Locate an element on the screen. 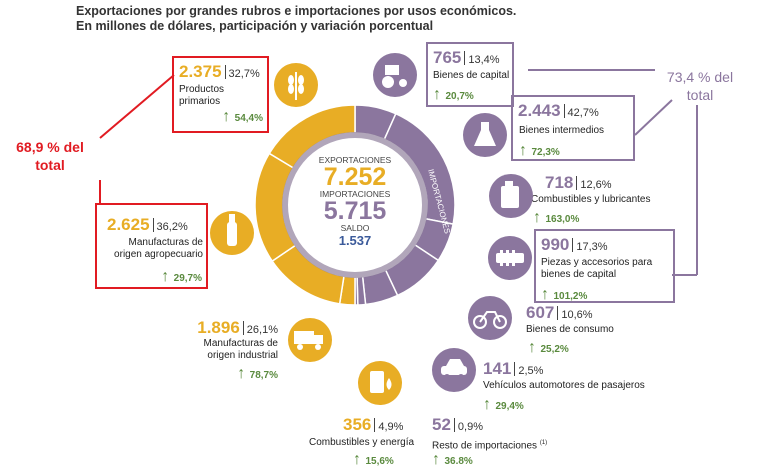 This screenshot has width=763, height=469. value: 1.896 is located at coordinates (218, 327).